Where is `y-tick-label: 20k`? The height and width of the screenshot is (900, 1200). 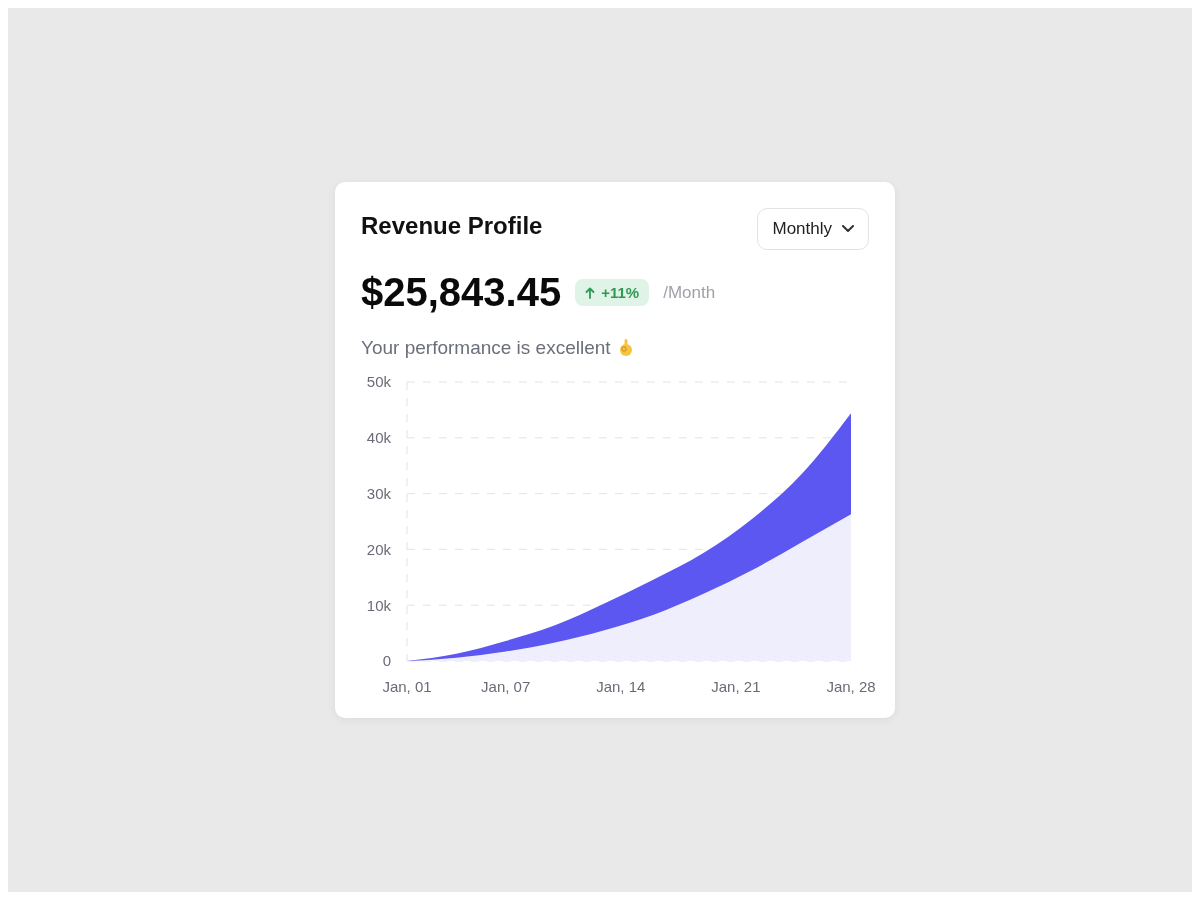 y-tick-label: 20k is located at coordinates (379, 549).